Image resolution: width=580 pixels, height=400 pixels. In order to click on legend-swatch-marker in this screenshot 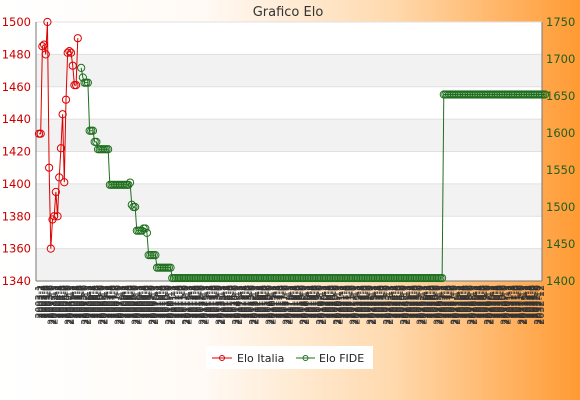, I will do `click(305, 358)`.